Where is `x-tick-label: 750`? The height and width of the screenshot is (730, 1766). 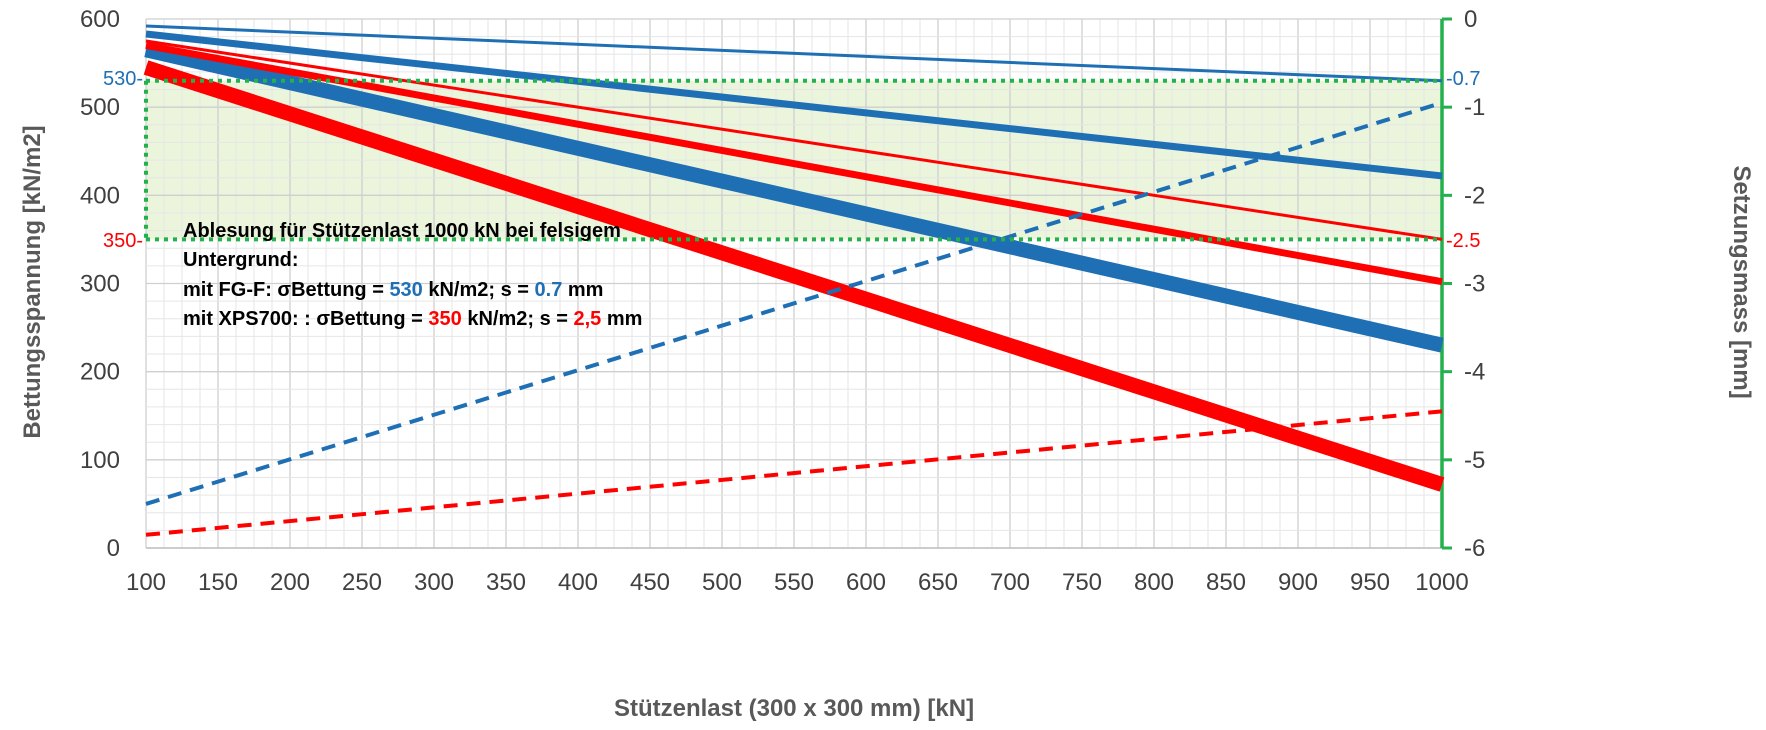
x-tick-label: 750 is located at coordinates (1082, 582).